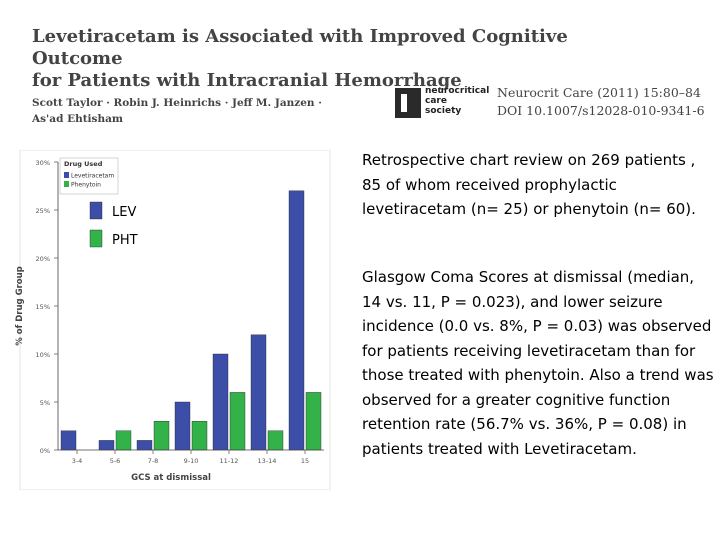 The image size is (720, 540). I want to click on y-tick-label: 20%, so click(43, 259).